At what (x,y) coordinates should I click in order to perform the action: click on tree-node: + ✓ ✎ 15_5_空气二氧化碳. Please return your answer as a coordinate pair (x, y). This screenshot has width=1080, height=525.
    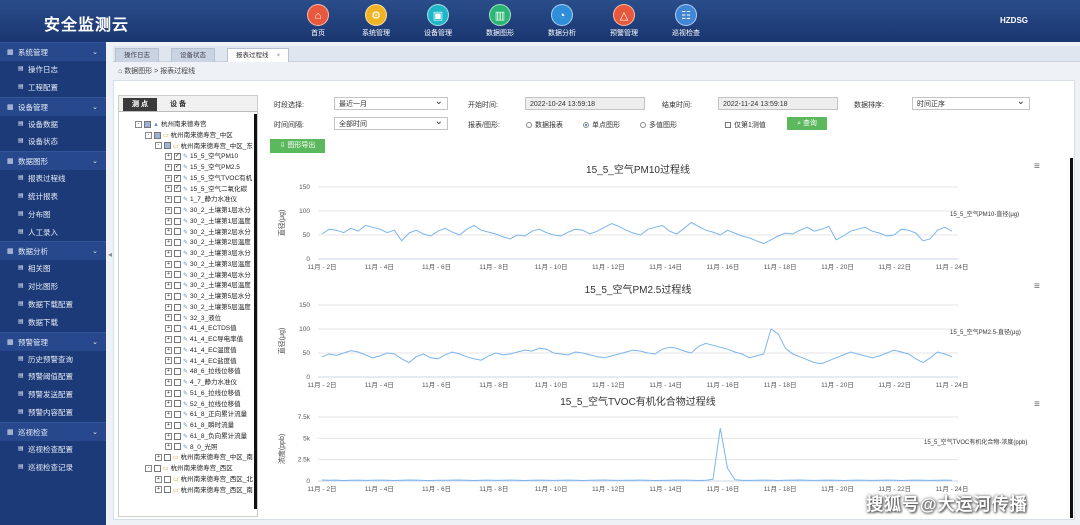
    Looking at the image, I should click on (206, 190).